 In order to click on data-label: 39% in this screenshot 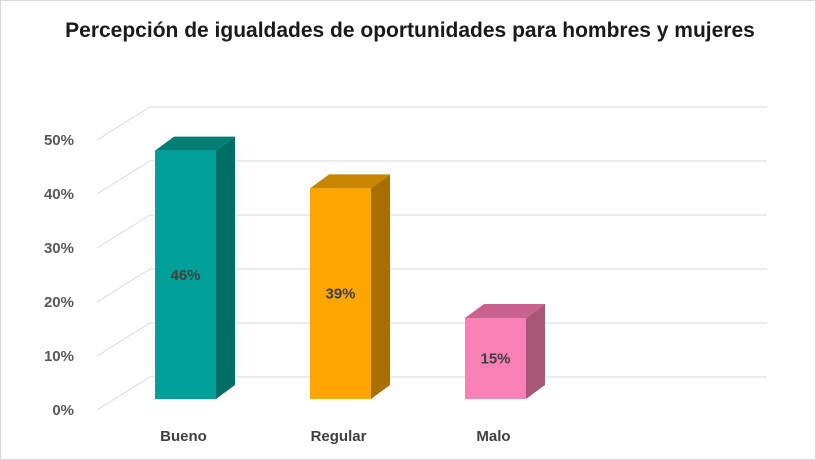, I will do `click(340, 294)`.